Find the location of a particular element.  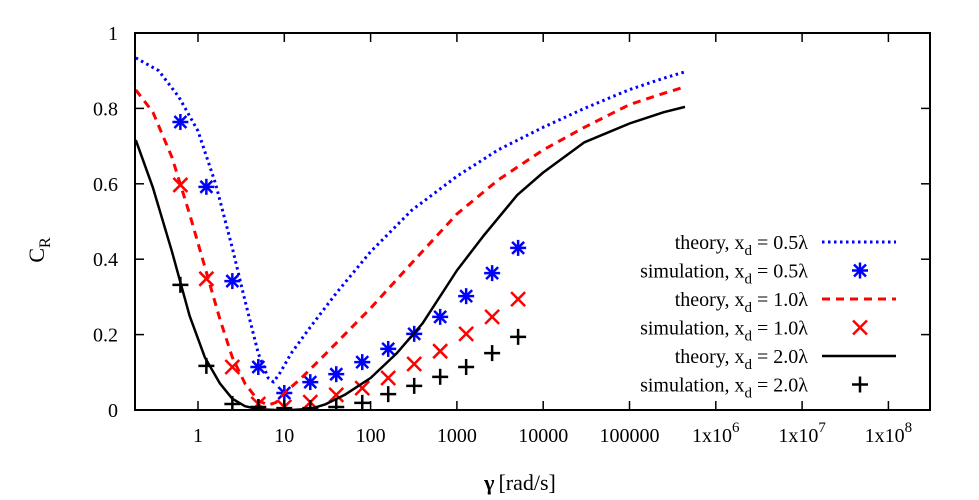

y-tick-label: 0.6 is located at coordinates (105, 185).